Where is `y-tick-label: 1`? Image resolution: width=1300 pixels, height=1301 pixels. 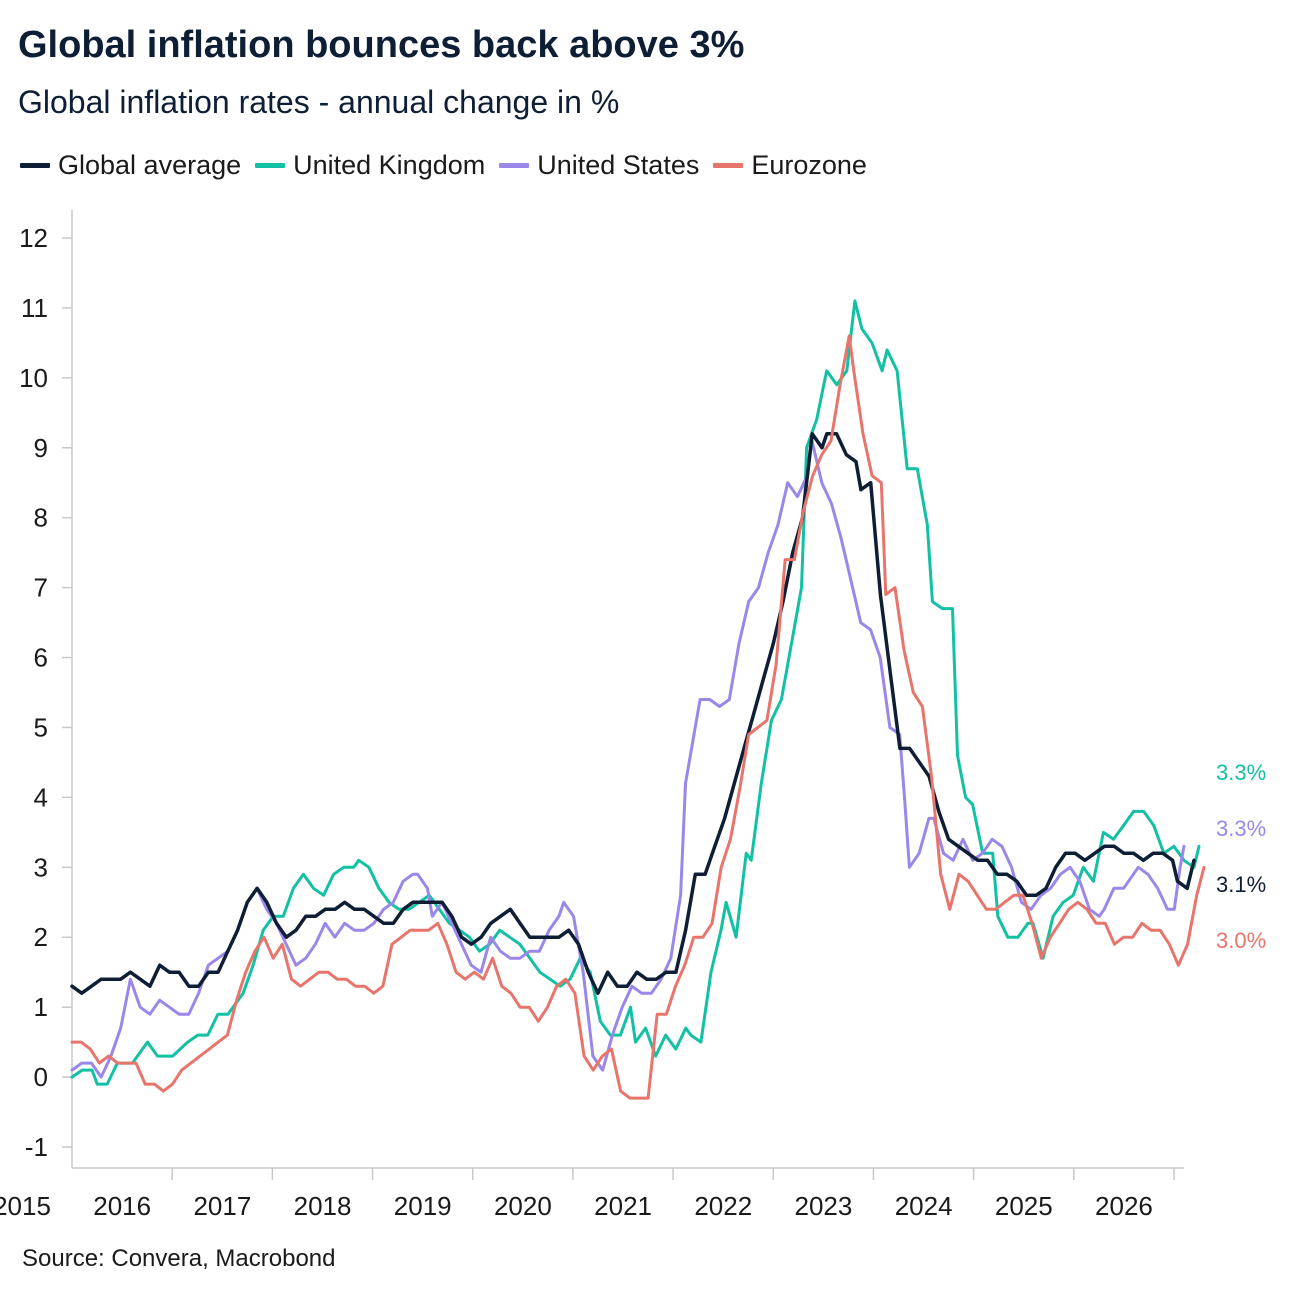 y-tick-label: 1 is located at coordinates (41, 1007).